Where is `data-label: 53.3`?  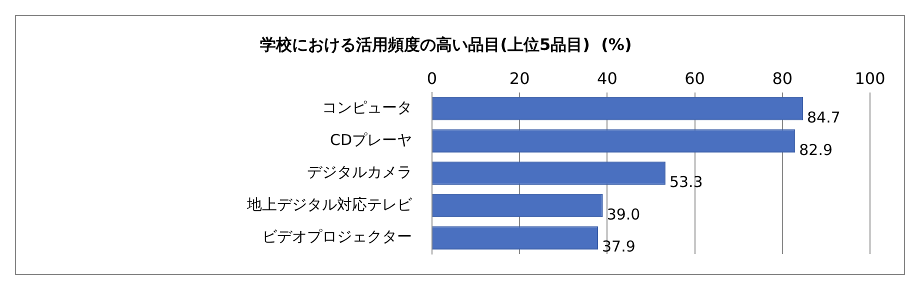
data-label: 53.3 is located at coordinates (686, 182).